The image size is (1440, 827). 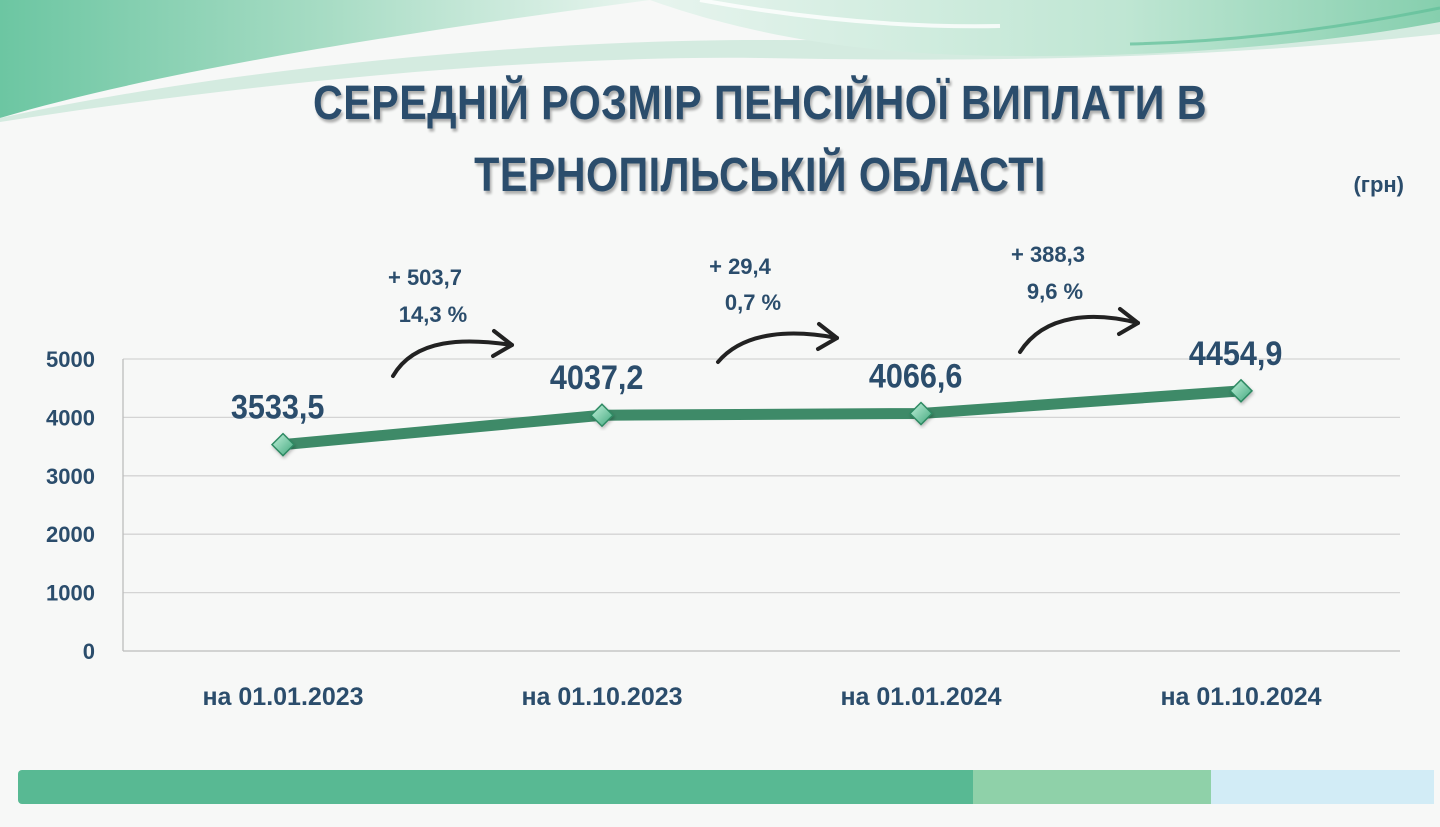 I want to click on series-line, so click(x=762, y=418).